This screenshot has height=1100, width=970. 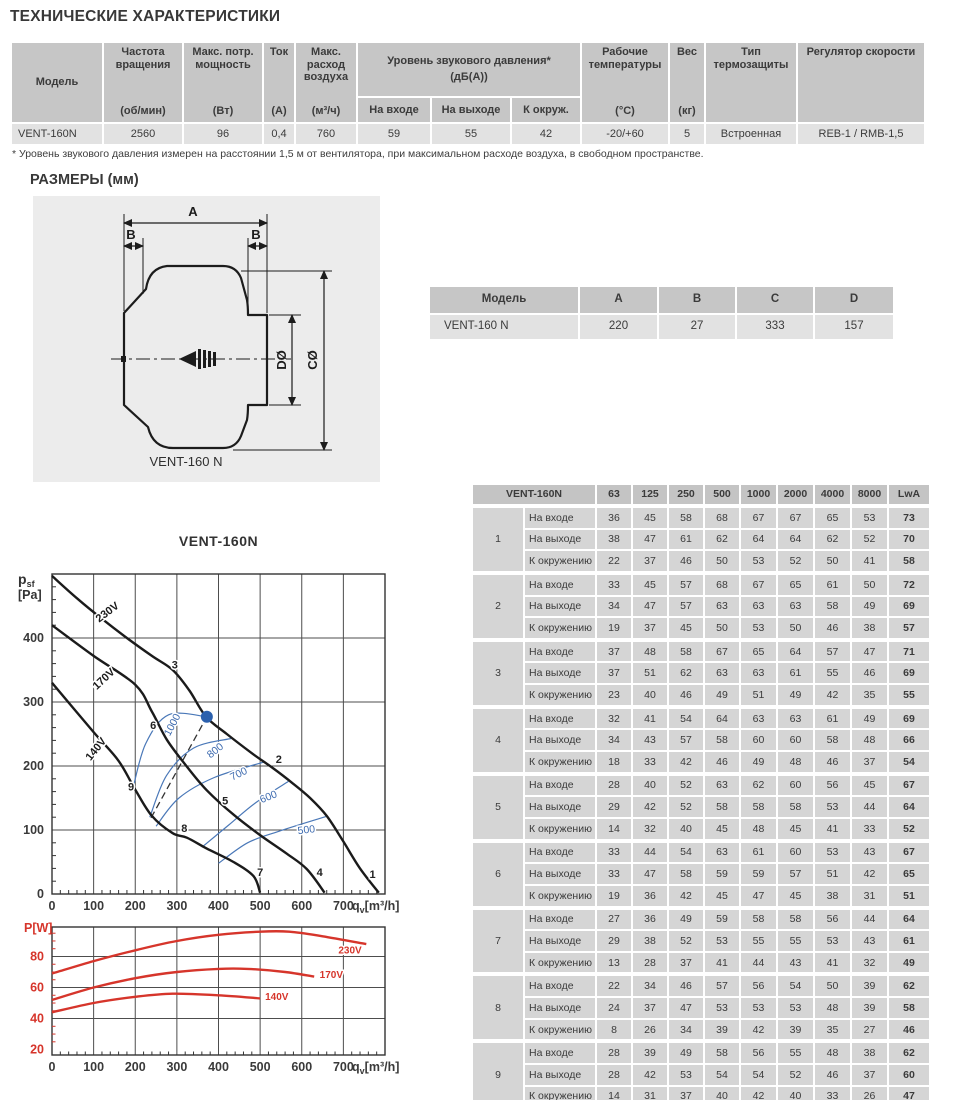 I want to click on spec-col-6: Вес (кг), so click(x=687, y=82).